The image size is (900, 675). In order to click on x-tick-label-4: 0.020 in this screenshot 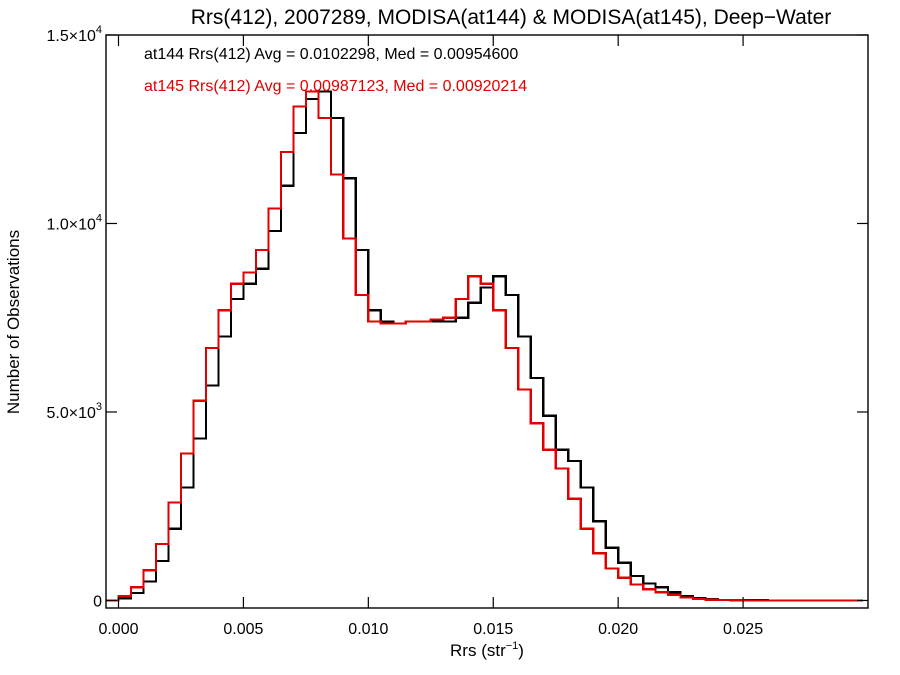, I will do `click(618, 629)`.